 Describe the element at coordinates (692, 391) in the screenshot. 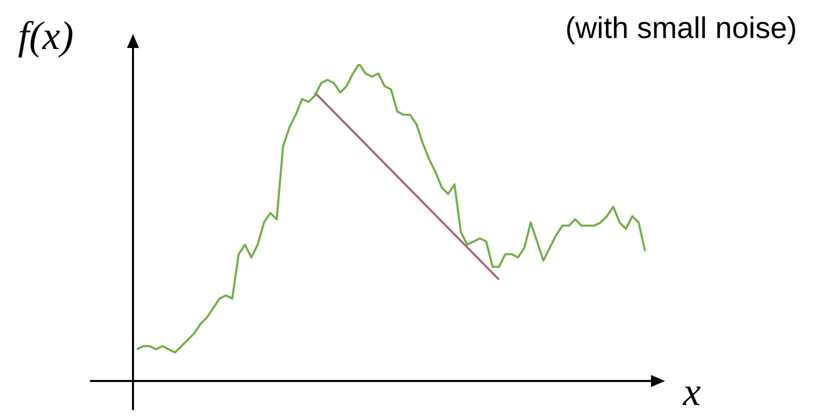

I see `x-axis-title: x` at that location.